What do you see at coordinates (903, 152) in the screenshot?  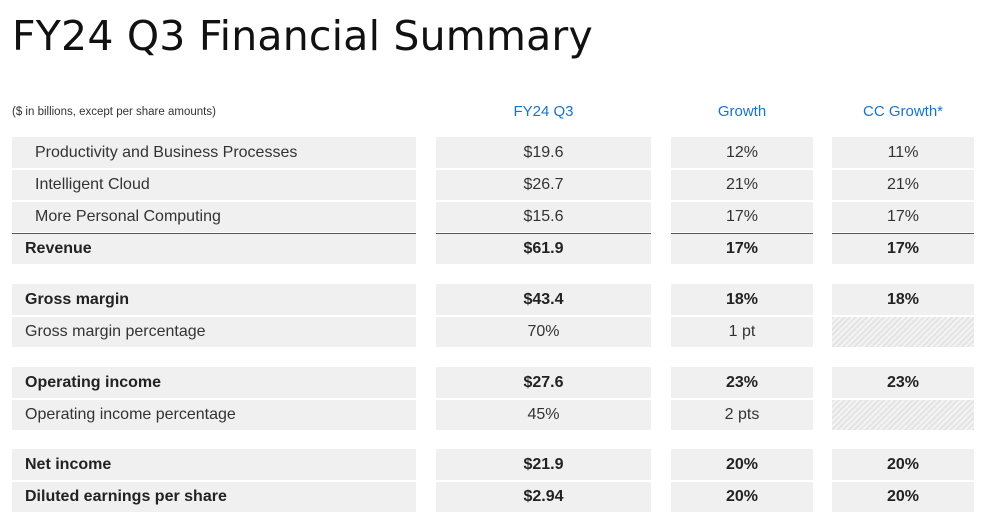 I see `row-cc-growth: 11%` at bounding box center [903, 152].